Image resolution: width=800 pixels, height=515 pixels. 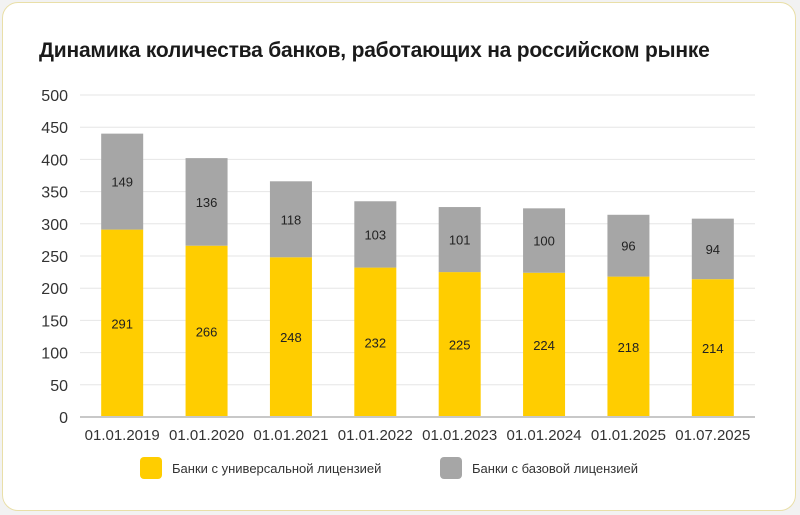 What do you see at coordinates (63, 418) in the screenshot?
I see `y-tick-label: 0` at bounding box center [63, 418].